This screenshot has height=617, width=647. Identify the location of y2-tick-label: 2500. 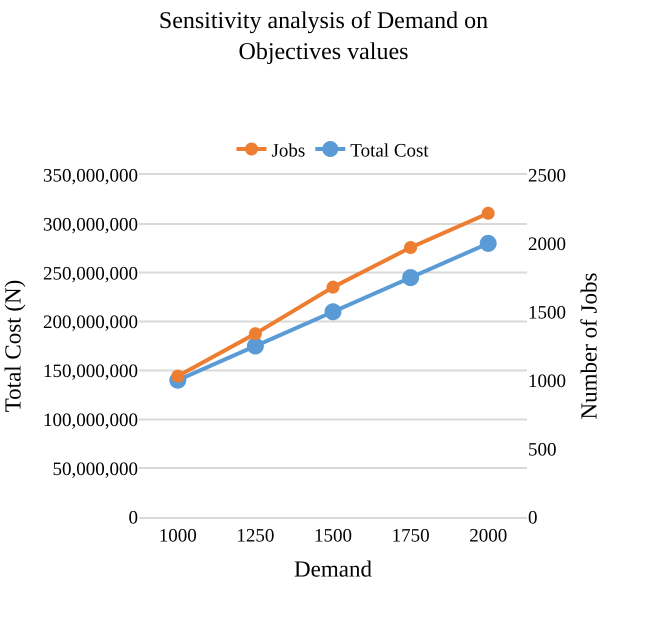
(547, 176).